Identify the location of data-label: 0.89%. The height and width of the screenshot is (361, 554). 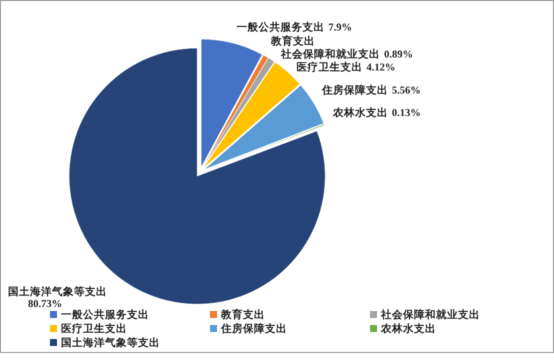
(398, 54).